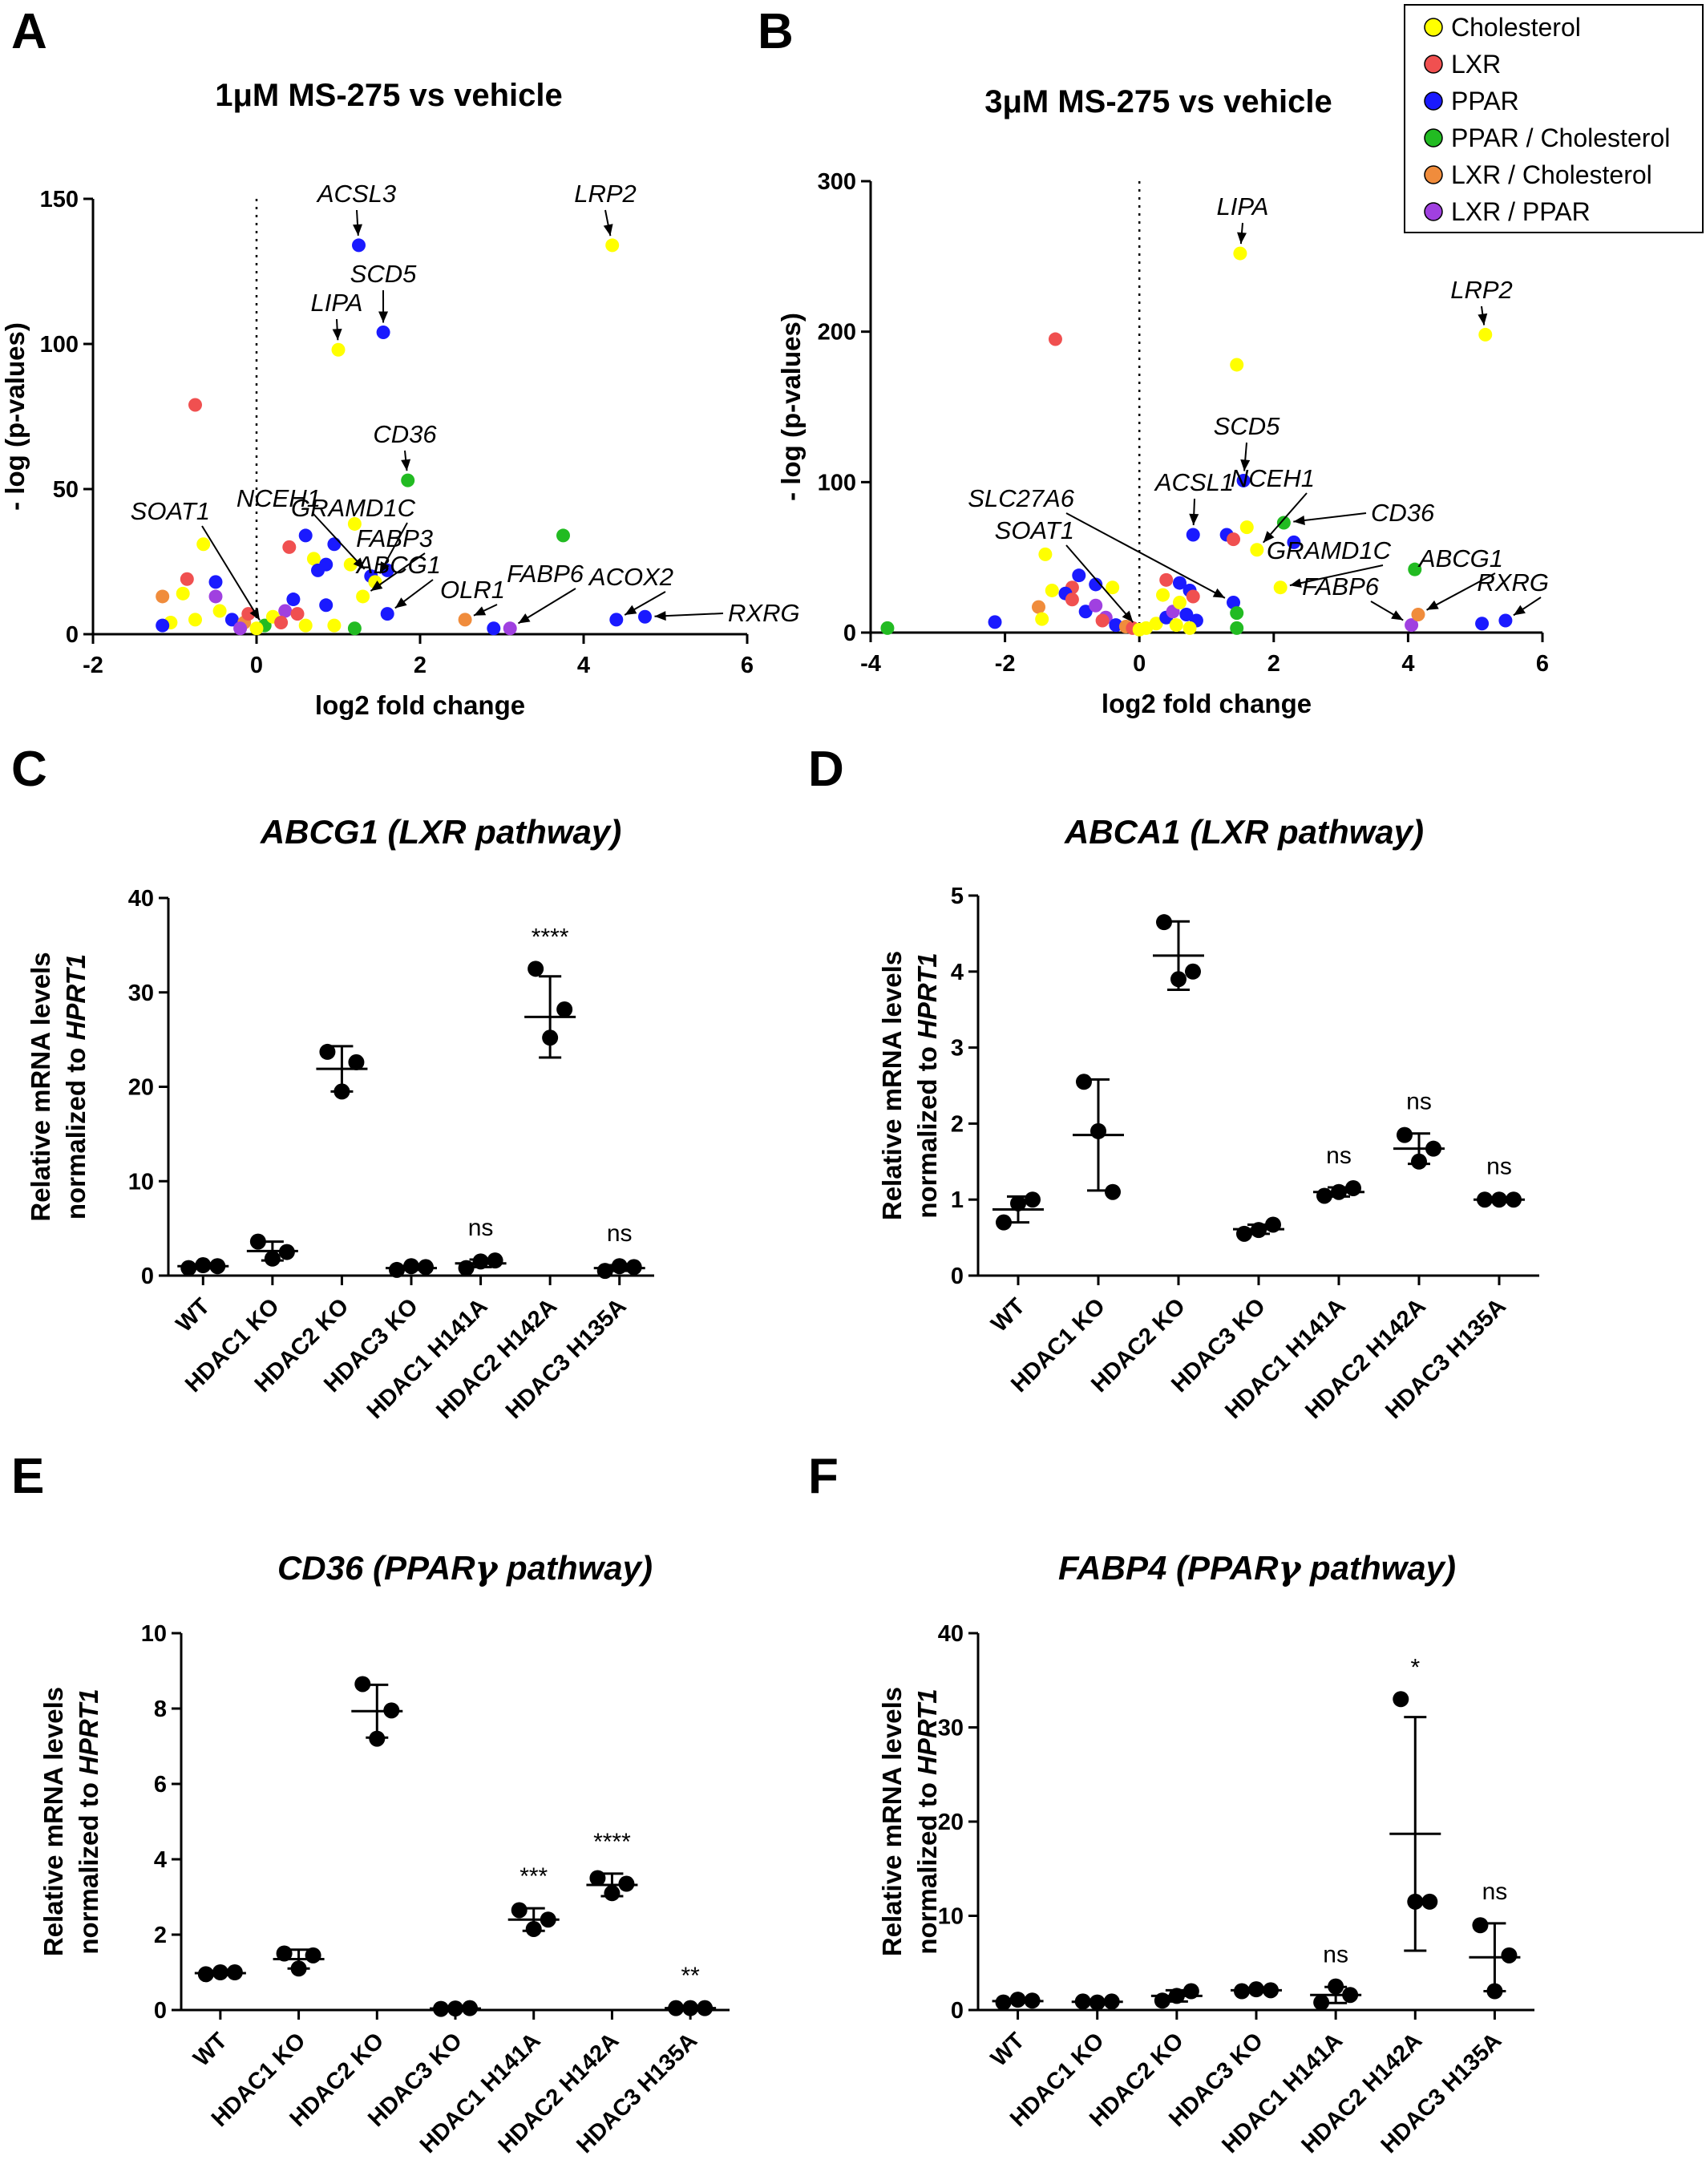 This screenshot has height=2184, width=1706. I want to click on legend-entry: PPAR / Cholesterol, so click(1547, 137).